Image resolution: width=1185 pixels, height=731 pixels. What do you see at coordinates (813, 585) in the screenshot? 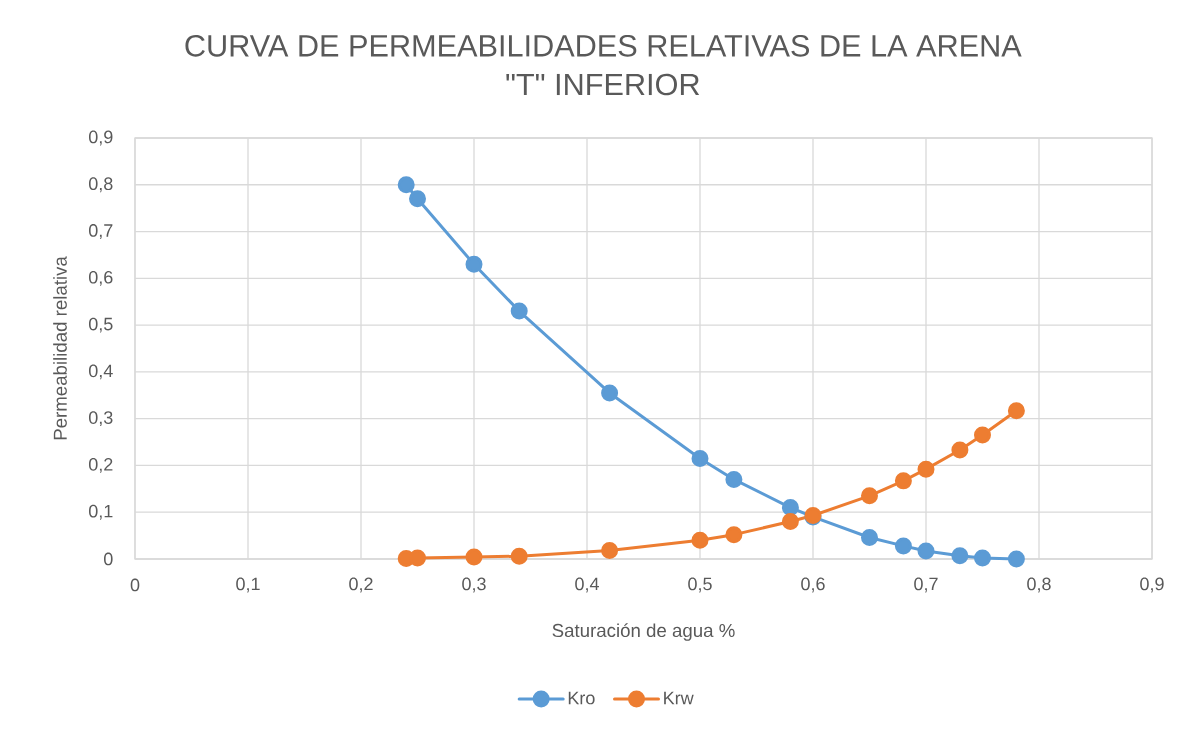
I see `x-tick-label: 0,6` at bounding box center [813, 585].